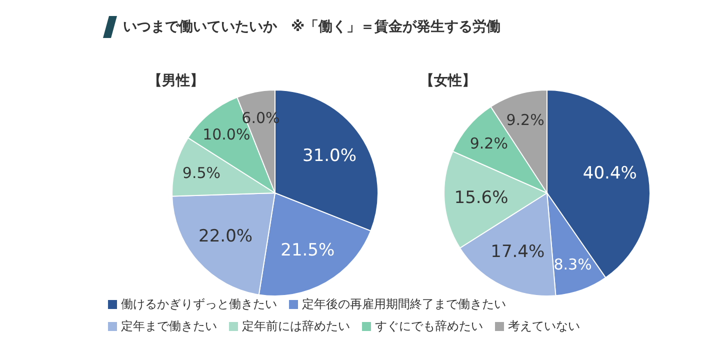  Describe the element at coordinates (198, 304) in the screenshot. I see `legend-label: 働けるかぎりずっと働きたい` at that location.